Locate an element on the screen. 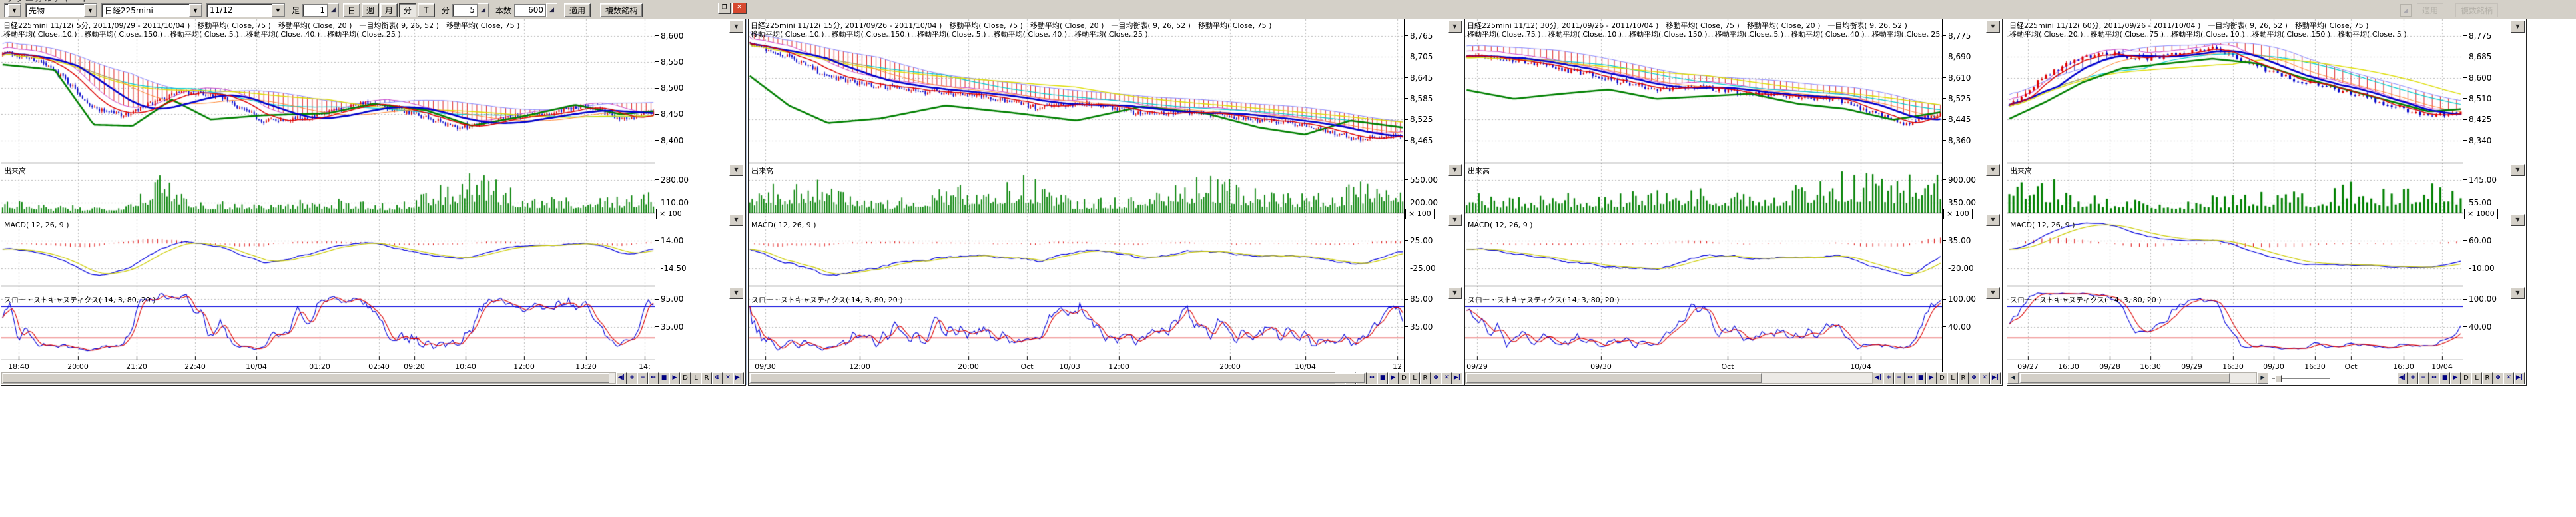 The height and width of the screenshot is (517, 2576). period-button-日: 日 is located at coordinates (352, 10).